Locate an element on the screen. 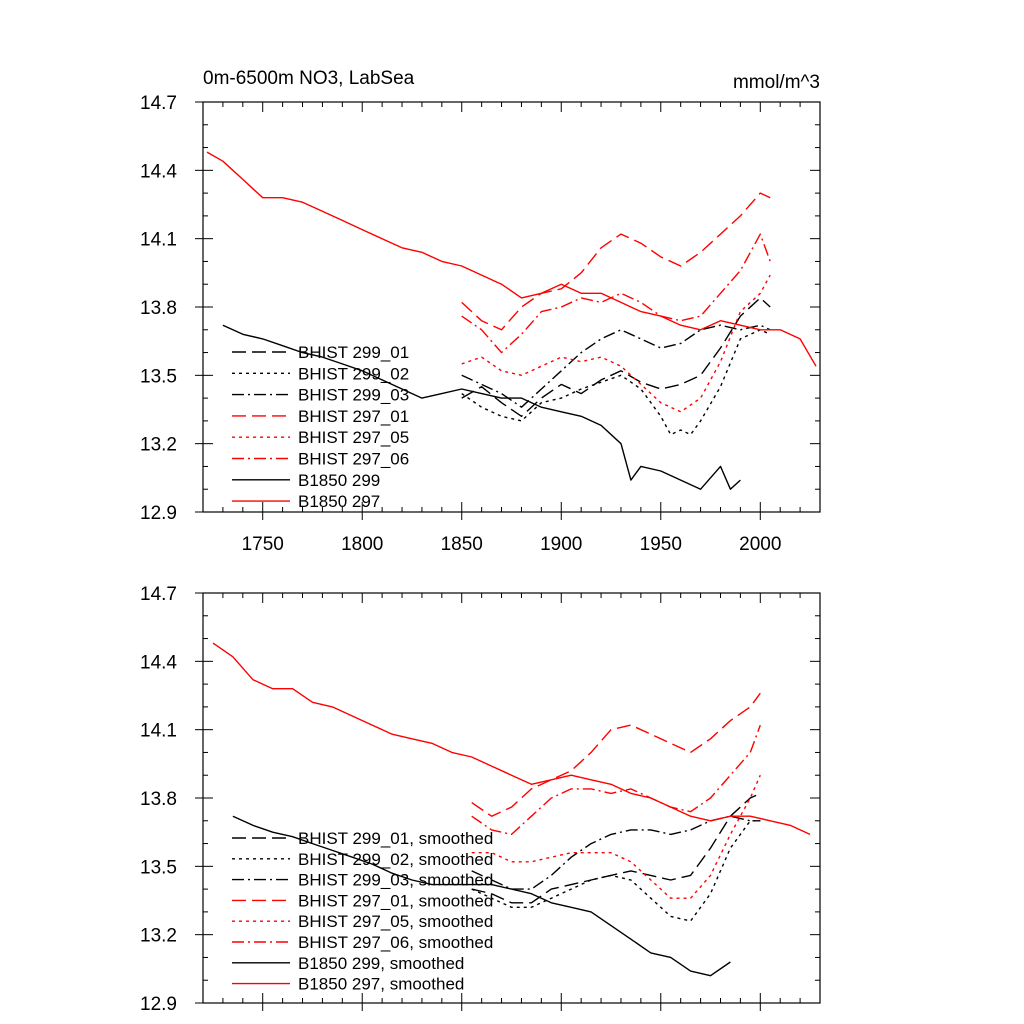 The height and width of the screenshot is (1024, 1024). chart-title: 0m-6500m NO3, LabSea is located at coordinates (309, 78).